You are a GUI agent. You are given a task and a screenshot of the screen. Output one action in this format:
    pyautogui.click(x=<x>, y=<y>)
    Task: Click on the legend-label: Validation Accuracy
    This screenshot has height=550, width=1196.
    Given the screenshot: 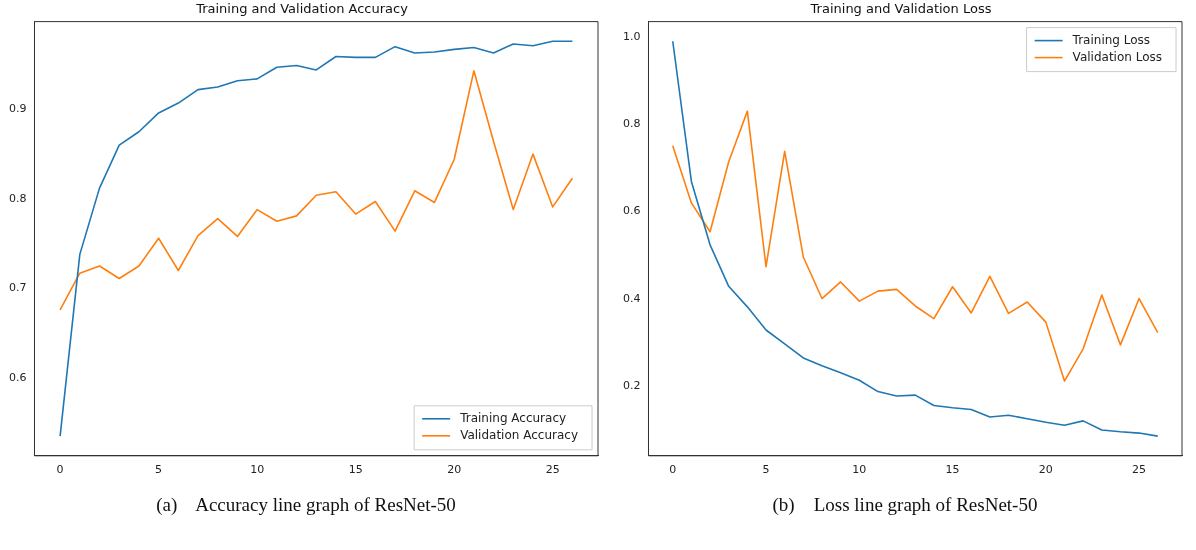 What is the action you would take?
    pyautogui.click(x=519, y=434)
    